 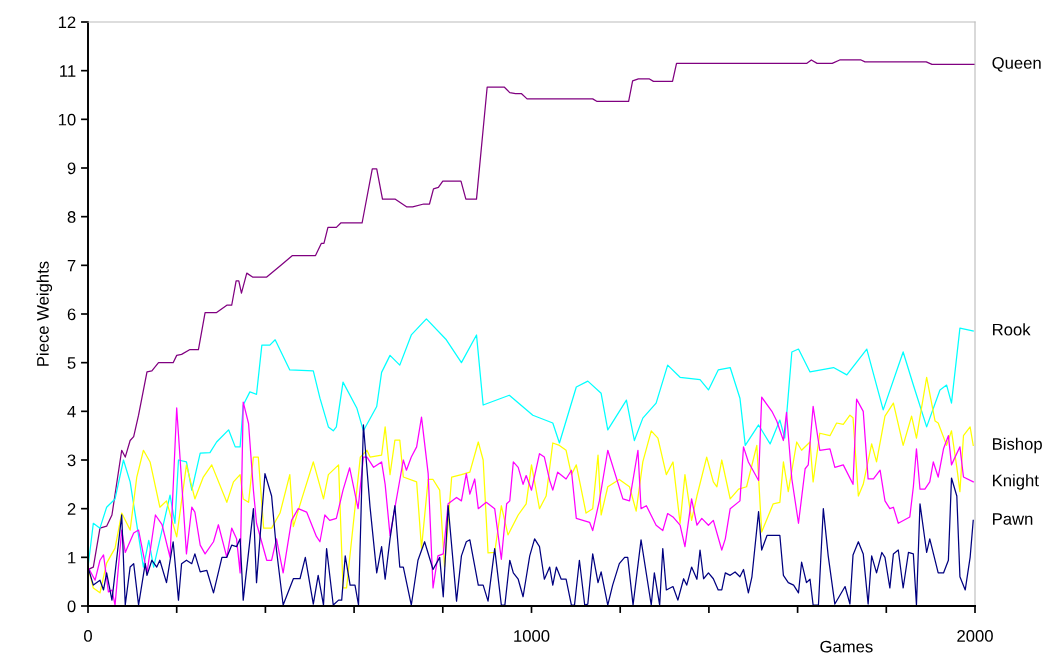 I want to click on y-tick-label: 3, so click(x=71, y=460).